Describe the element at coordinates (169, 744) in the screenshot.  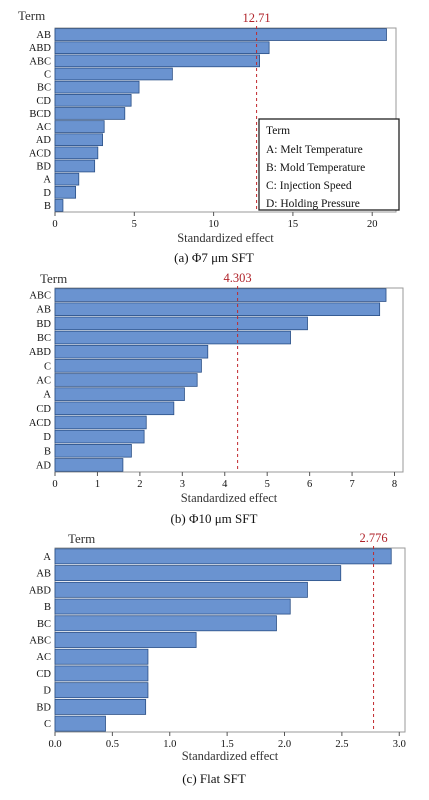
I see `x-tick-label: 1.0` at that location.